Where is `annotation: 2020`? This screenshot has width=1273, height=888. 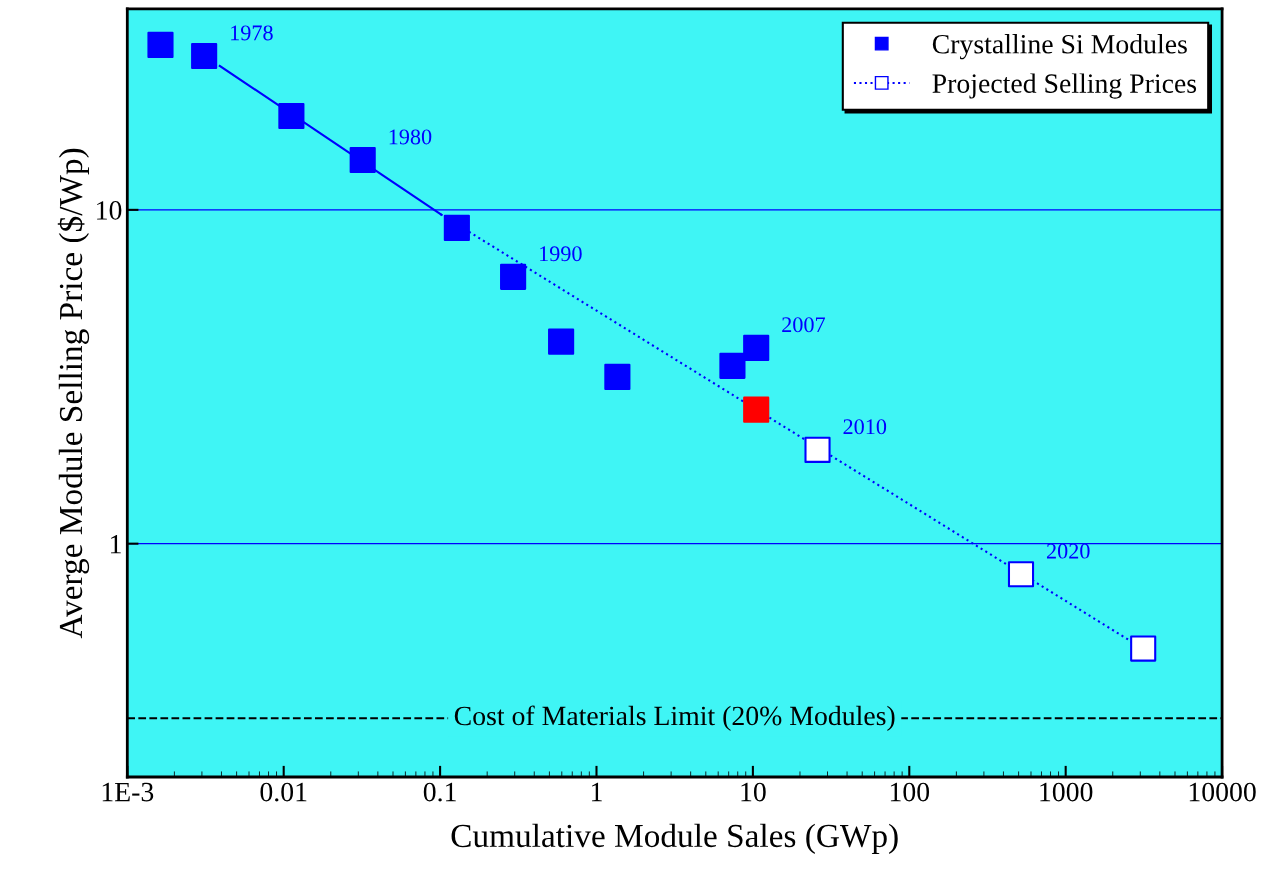
annotation: 2020 is located at coordinates (1068, 551).